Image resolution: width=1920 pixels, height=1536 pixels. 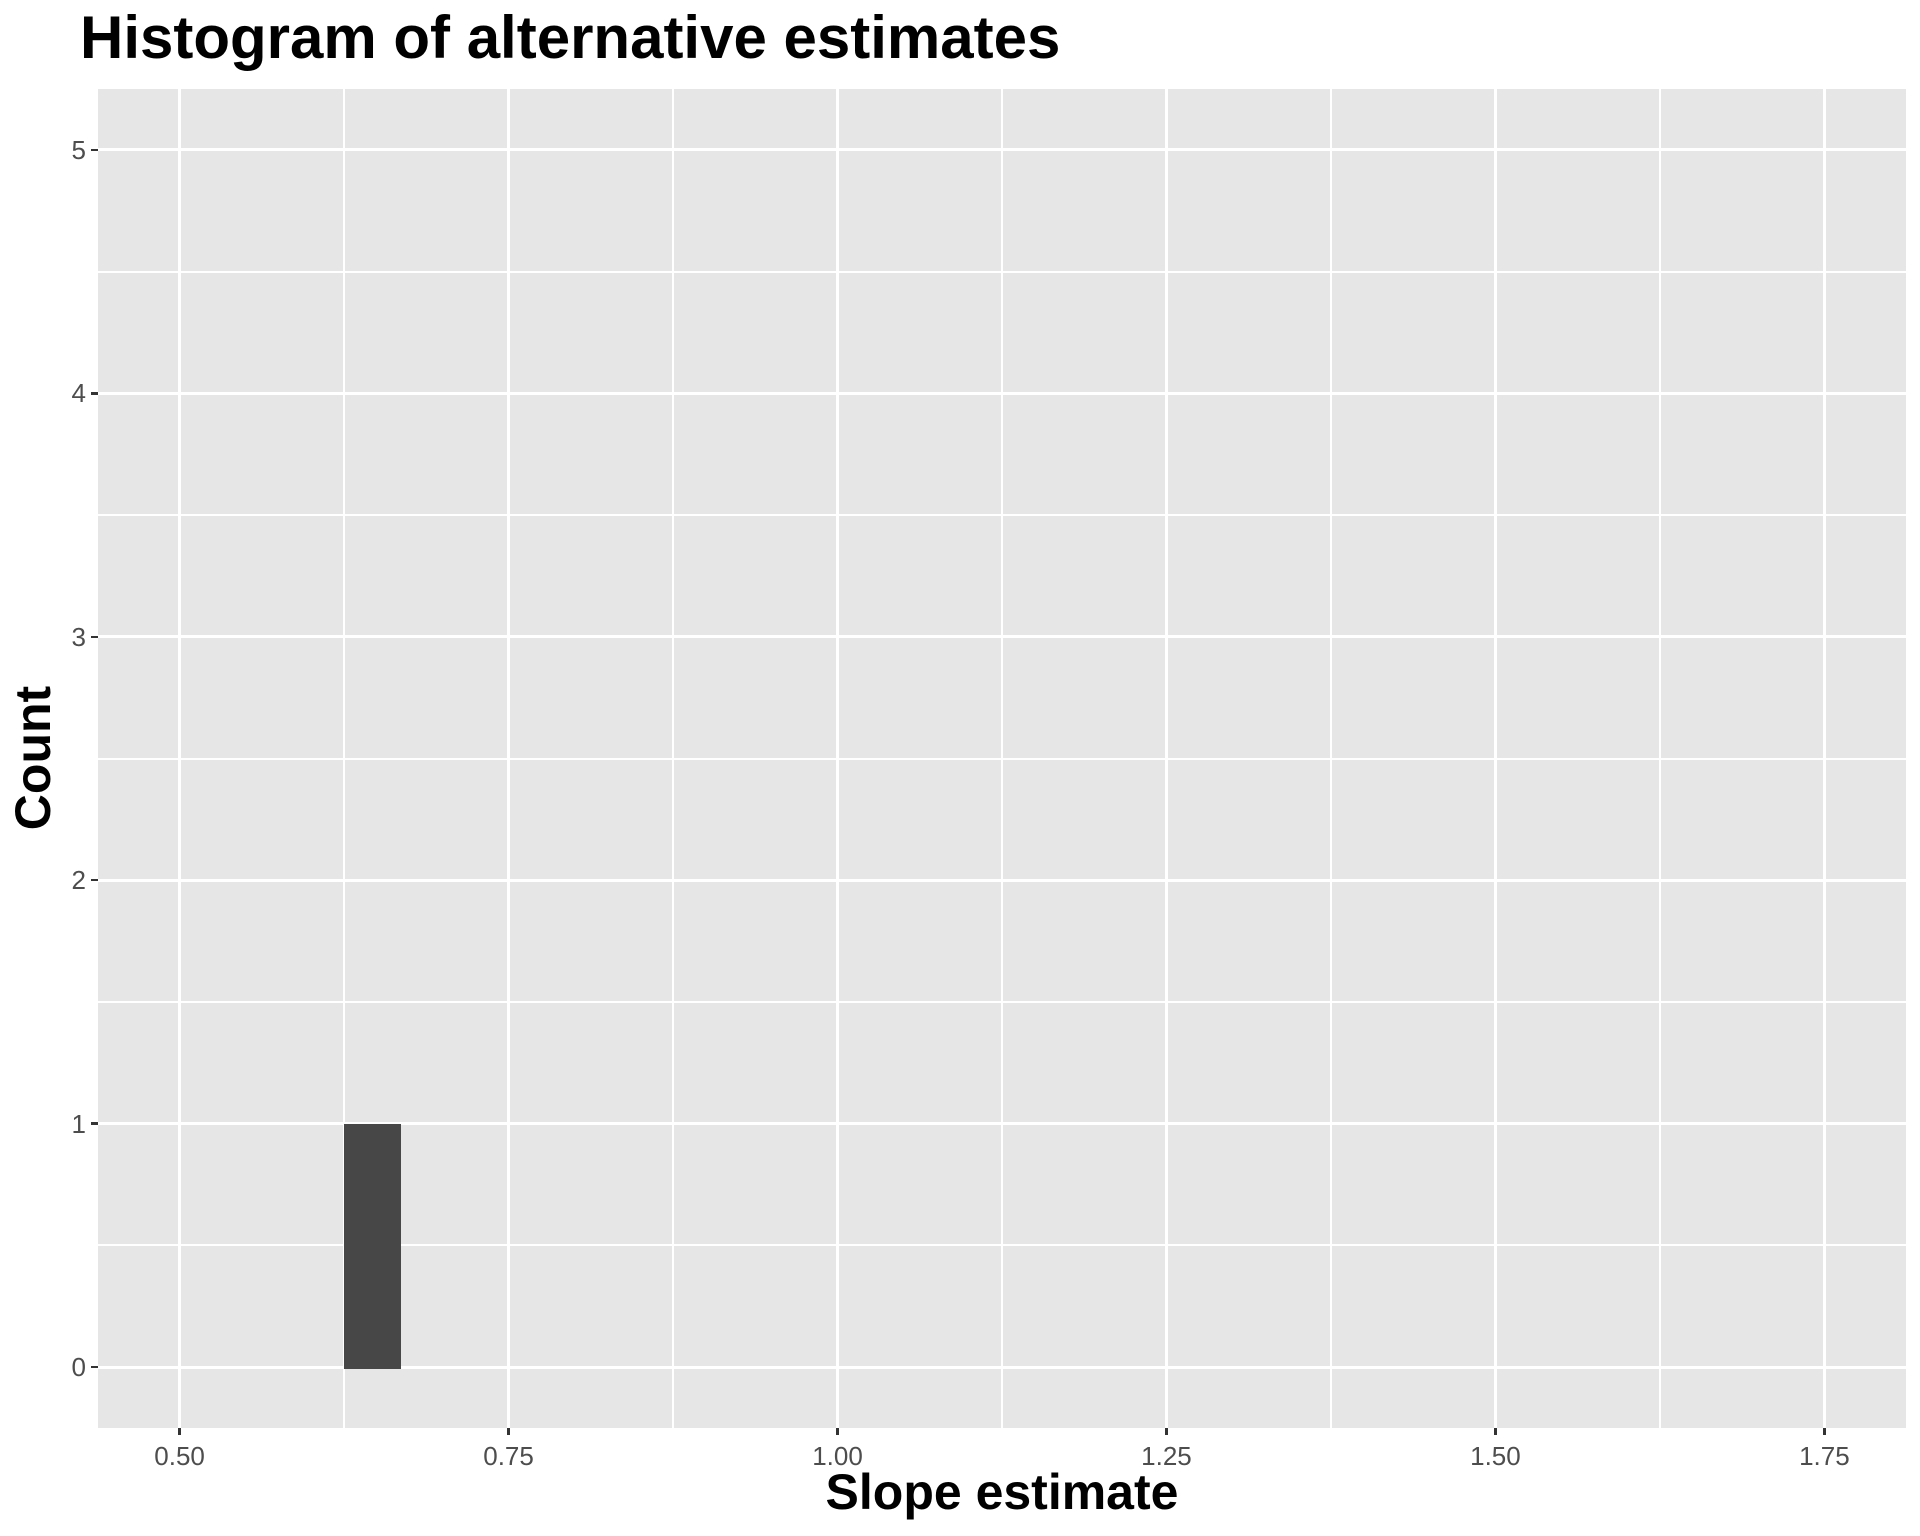 I want to click on x-tick-label: 0.50, so click(x=179, y=1456).